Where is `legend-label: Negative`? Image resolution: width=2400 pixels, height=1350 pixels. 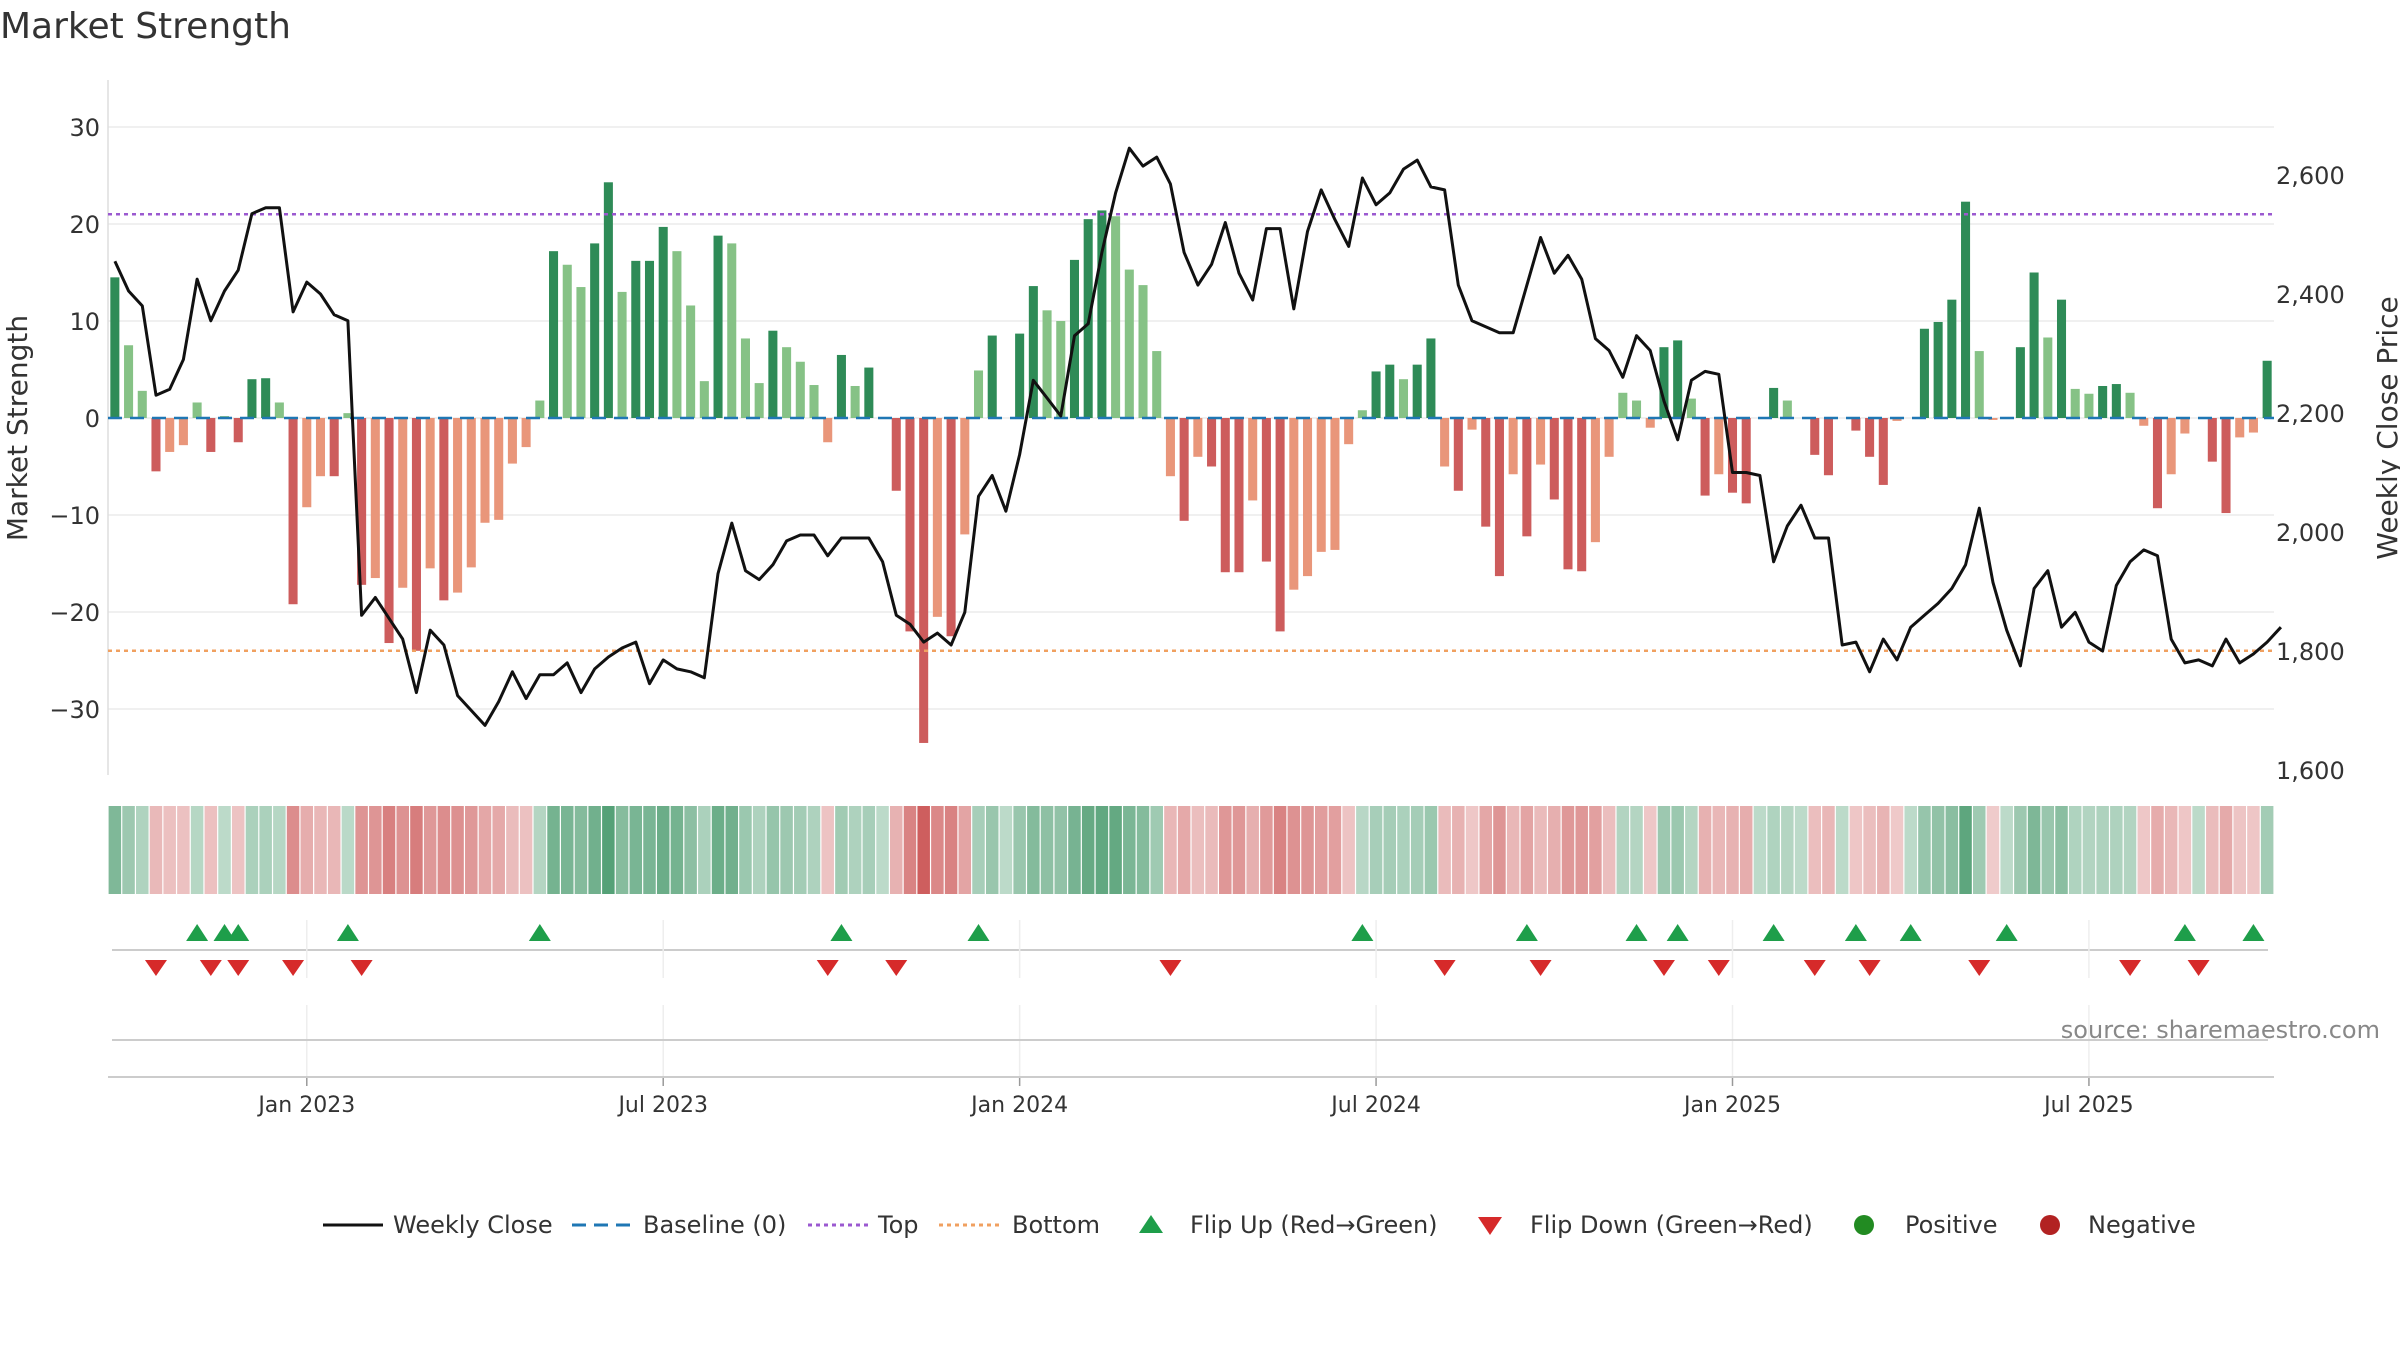
legend-label: Negative is located at coordinates (2142, 1225).